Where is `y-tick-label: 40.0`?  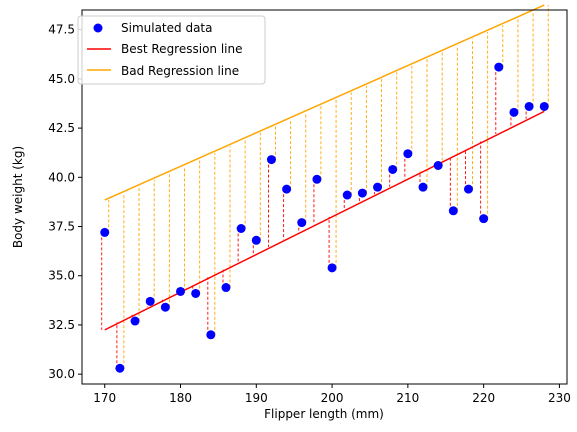 y-tick-label: 40.0 is located at coordinates (61, 177).